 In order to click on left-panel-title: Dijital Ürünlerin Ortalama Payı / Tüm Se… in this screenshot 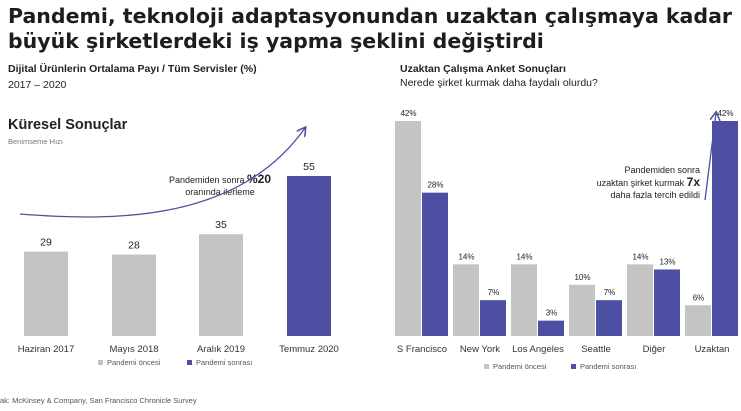, I will do `click(132, 69)`.